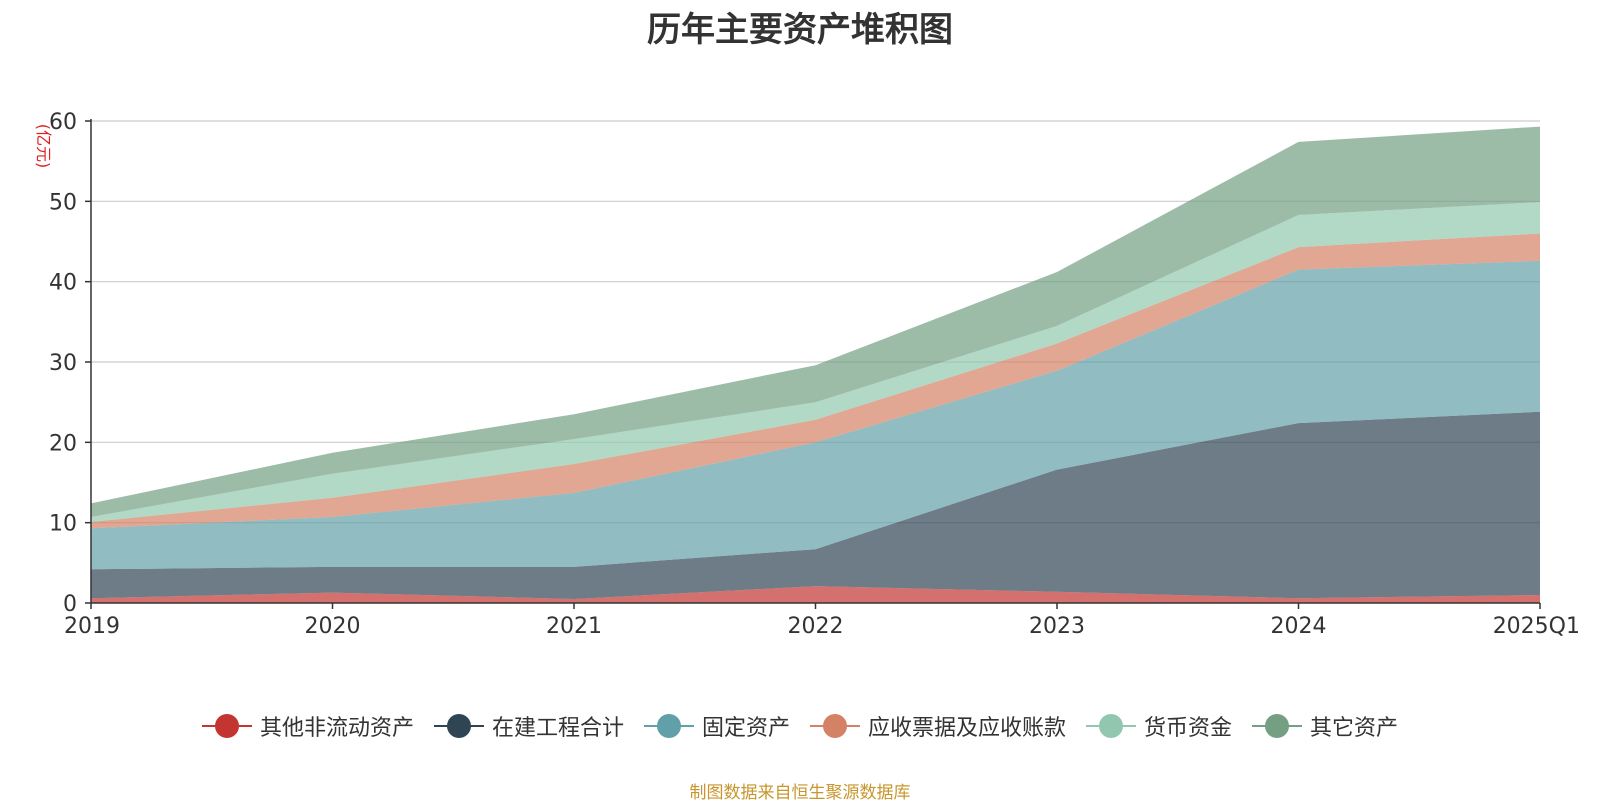 This screenshot has height=803, width=1600. What do you see at coordinates (800, 793) in the screenshot?
I see `source-note: 制图数据来自恒生聚源数据库` at bounding box center [800, 793].